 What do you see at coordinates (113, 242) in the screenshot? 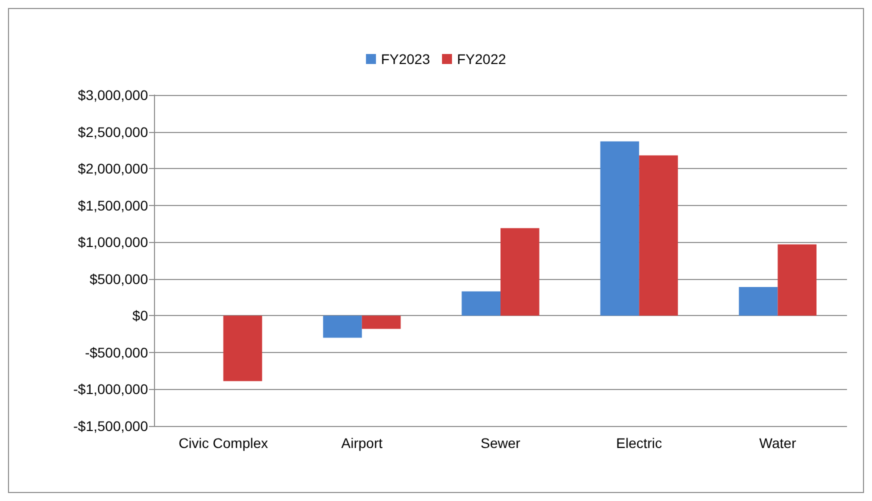
I see `y-tick-label: $1,000,000` at bounding box center [113, 242].